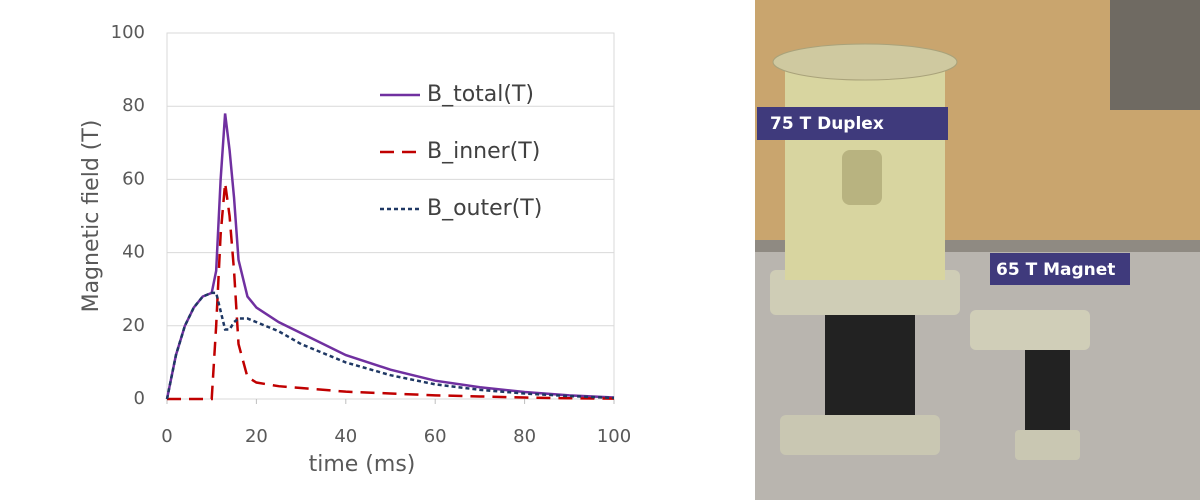  Describe the element at coordinates (1155, 55) in the screenshot. I see `photo-box` at that location.